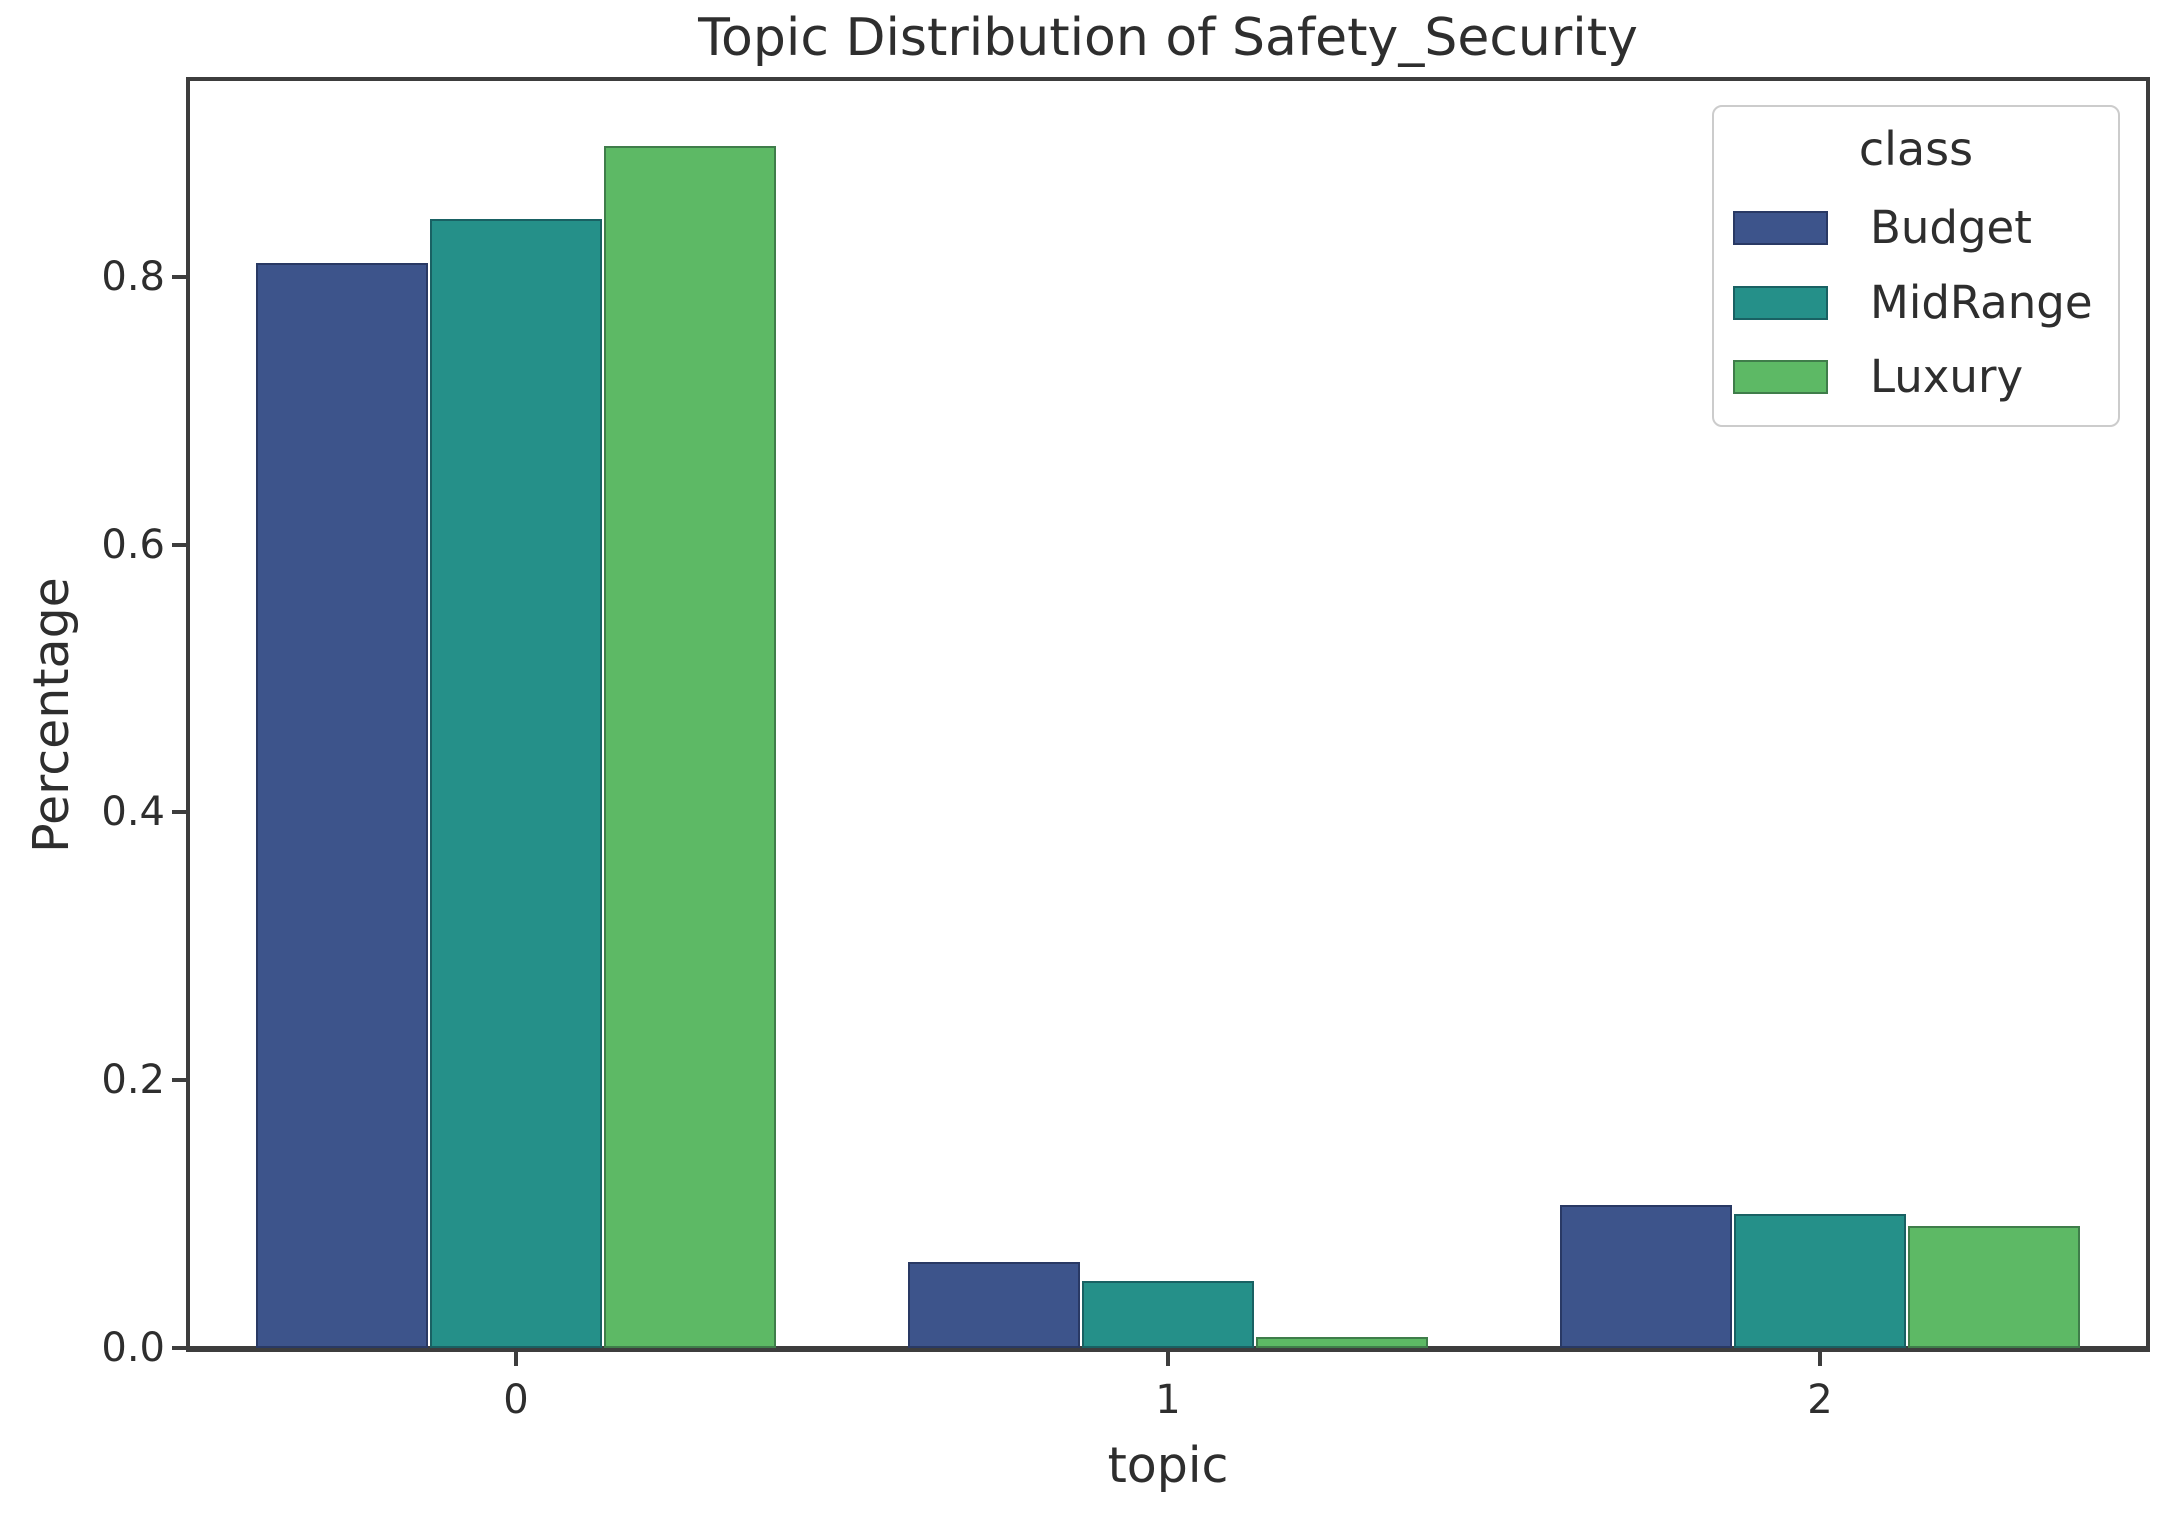 The image size is (2165, 1523). Describe the element at coordinates (1916, 266) in the screenshot. I see `legend: class Budget MidRange Luxury` at that location.